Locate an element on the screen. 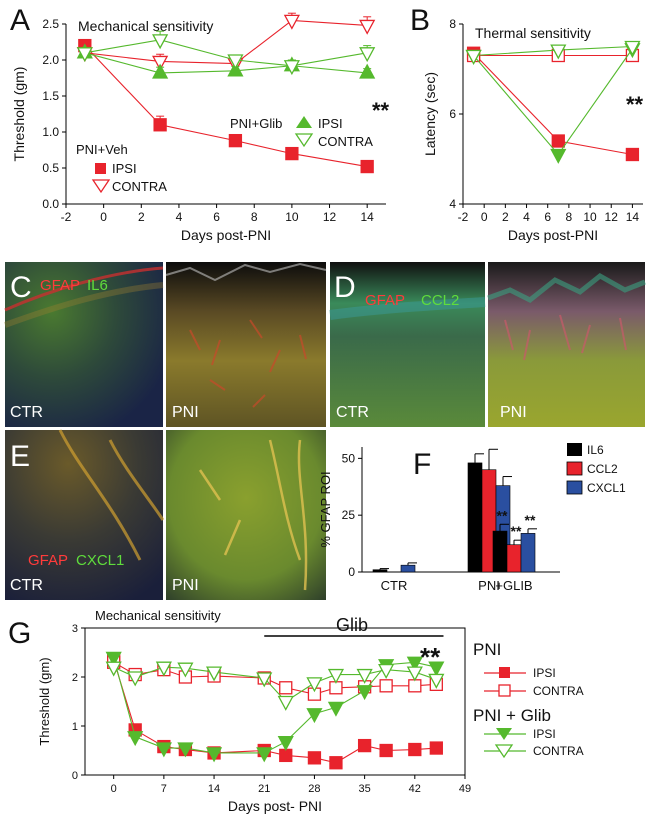  panel-label-e: E is located at coordinates (20, 456).